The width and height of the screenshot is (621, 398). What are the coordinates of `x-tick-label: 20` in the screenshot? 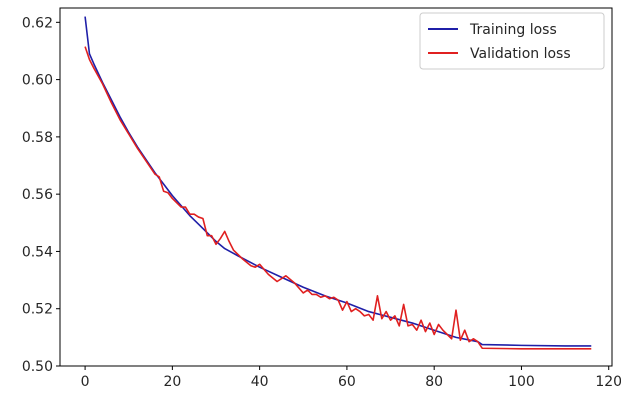 It's located at (172, 382).